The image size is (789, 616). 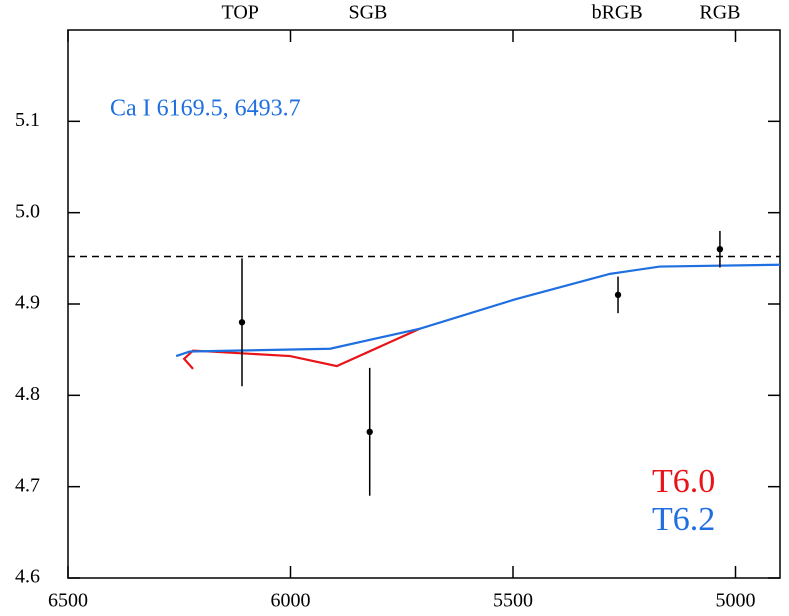 What do you see at coordinates (719, 13) in the screenshot?
I see `phase-label: RGB` at bounding box center [719, 13].